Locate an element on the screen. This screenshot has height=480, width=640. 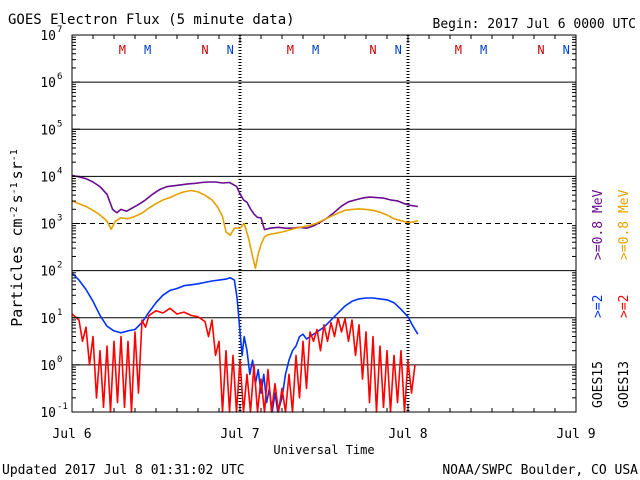
y-tick-exponent: 0 is located at coordinates (59, 360).